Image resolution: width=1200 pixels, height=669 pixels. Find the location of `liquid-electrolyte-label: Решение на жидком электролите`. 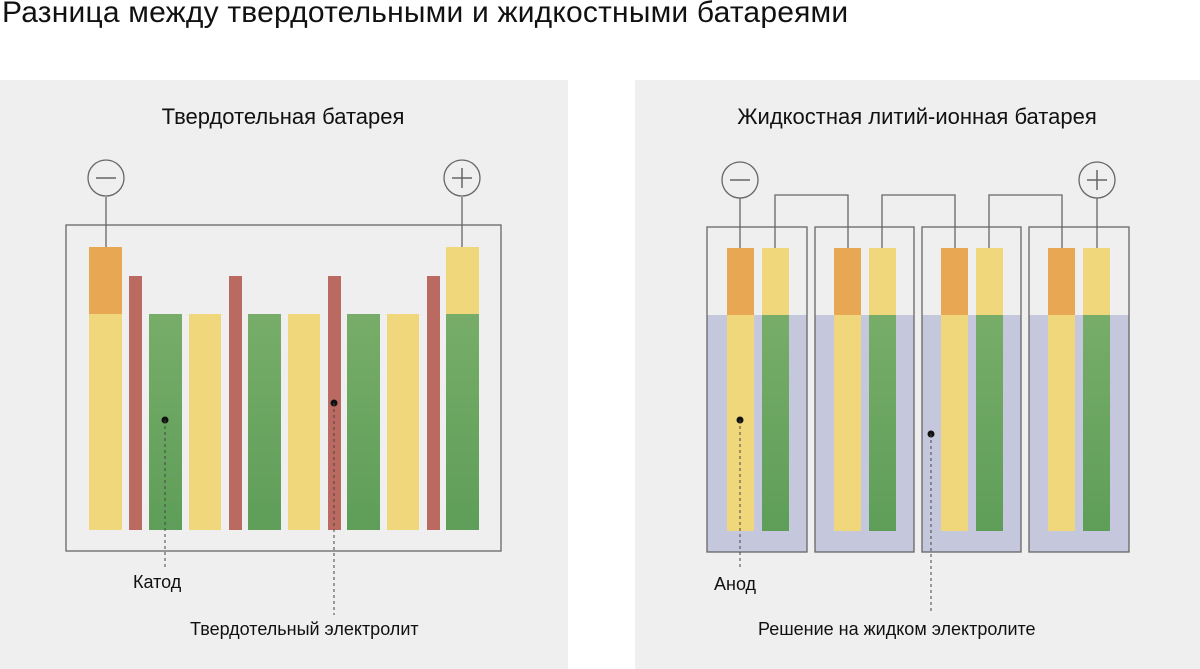

liquid-electrolyte-label: Решение на жидком электролите is located at coordinates (897, 629).